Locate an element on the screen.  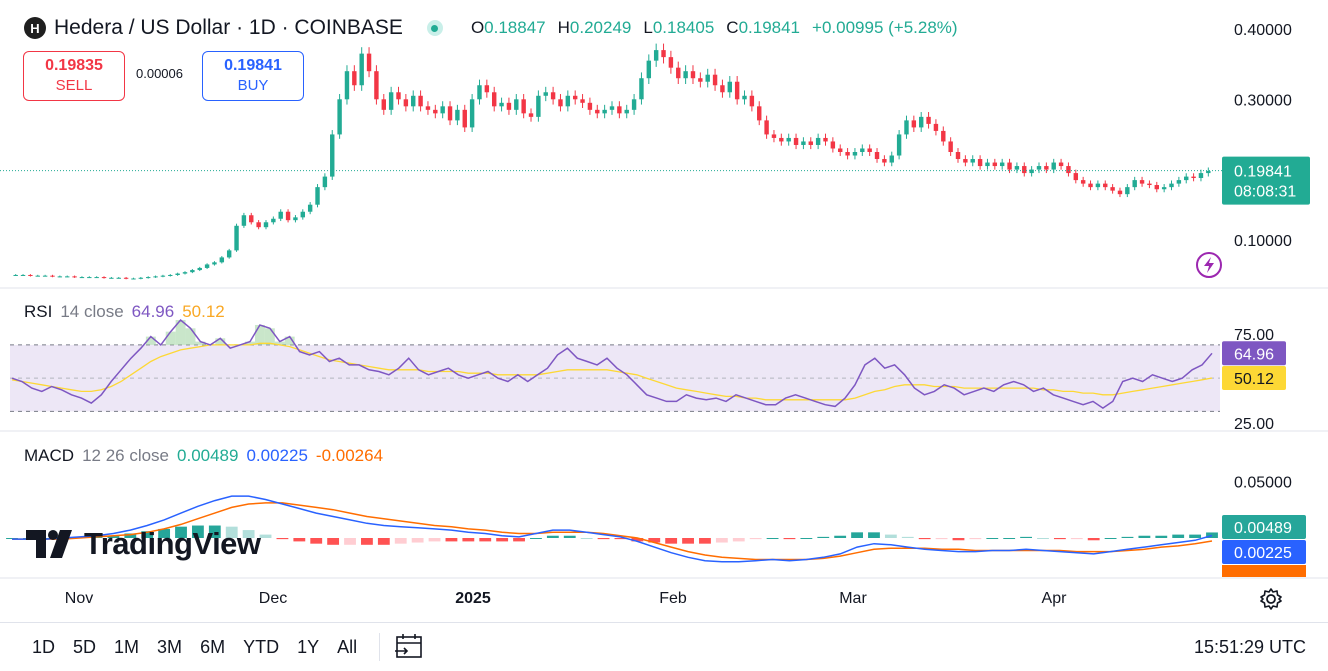
timeframe-6m: 6M is located at coordinates (213, 646).